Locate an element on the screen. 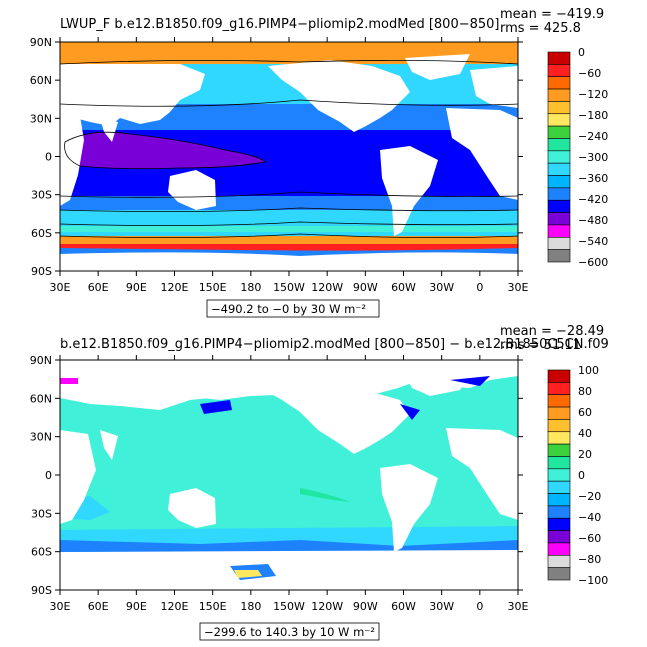  colorbar-label: 40 is located at coordinates (585, 433).